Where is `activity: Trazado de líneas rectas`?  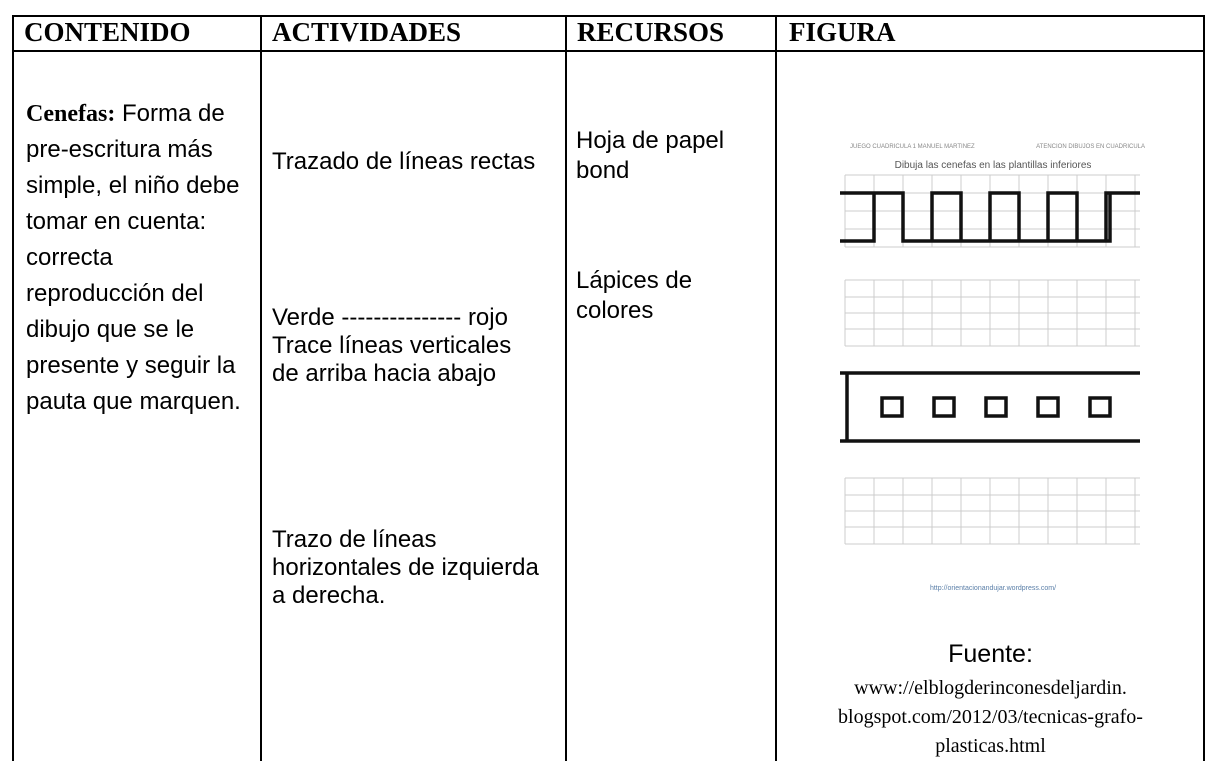
activity: Trazado de líneas rectas is located at coordinates (404, 161).